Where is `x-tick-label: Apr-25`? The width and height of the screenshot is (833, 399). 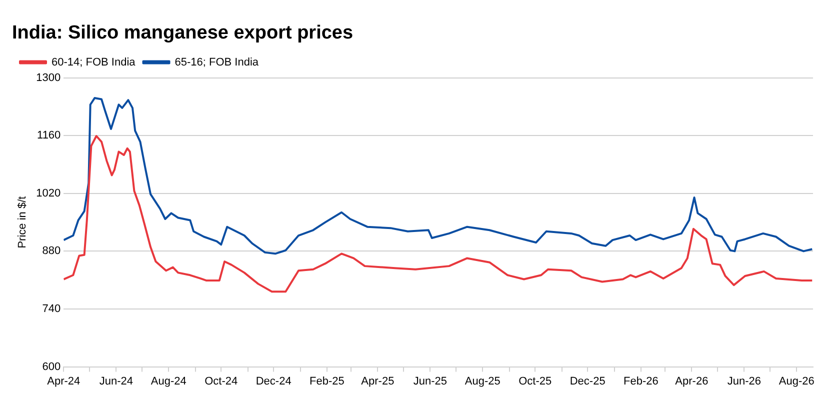 x-tick-label: Apr-25 is located at coordinates (377, 381).